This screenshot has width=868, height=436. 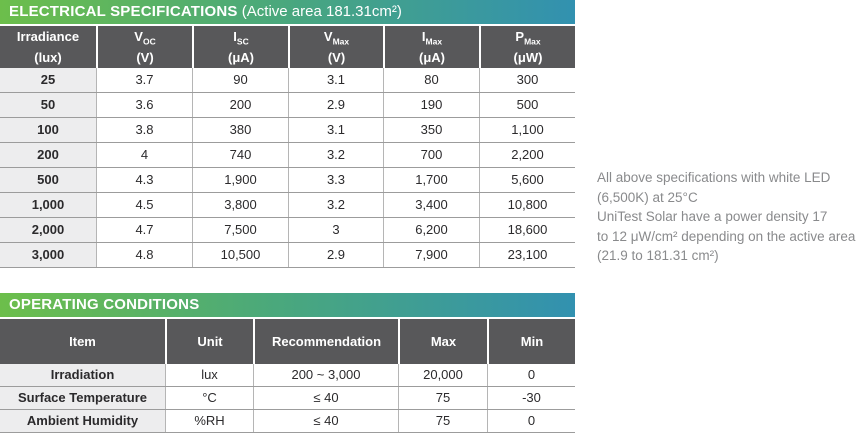 I want to click on table-cell: 1,700, so click(x=431, y=180).